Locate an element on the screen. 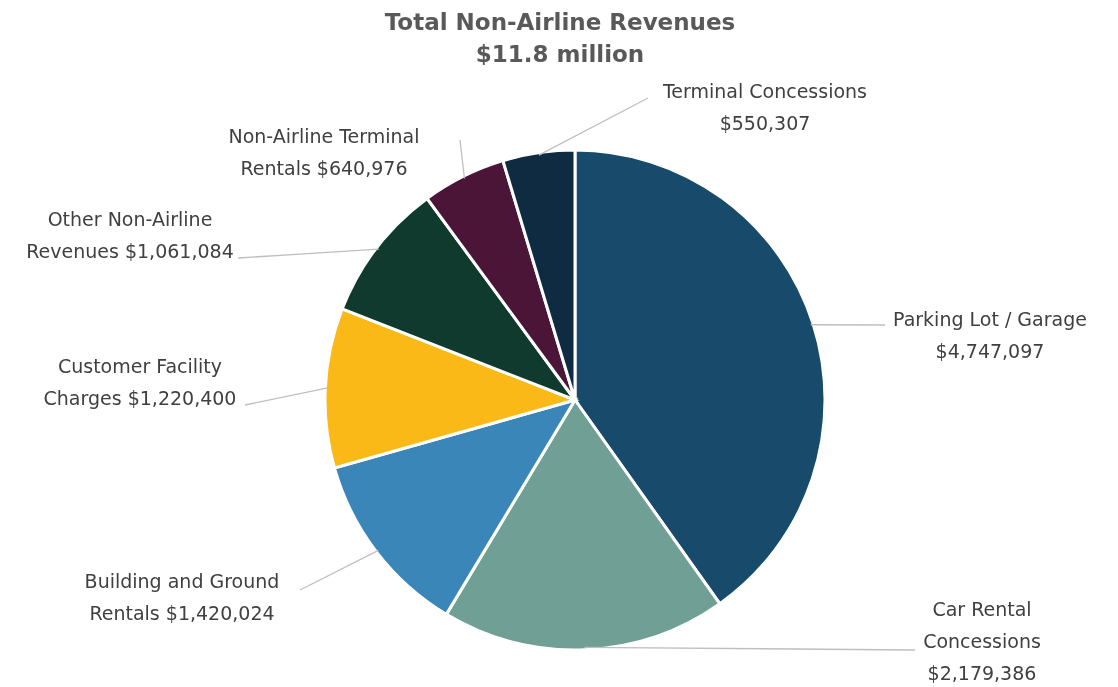  chart-subtitle: $11.8 million is located at coordinates (560, 54).